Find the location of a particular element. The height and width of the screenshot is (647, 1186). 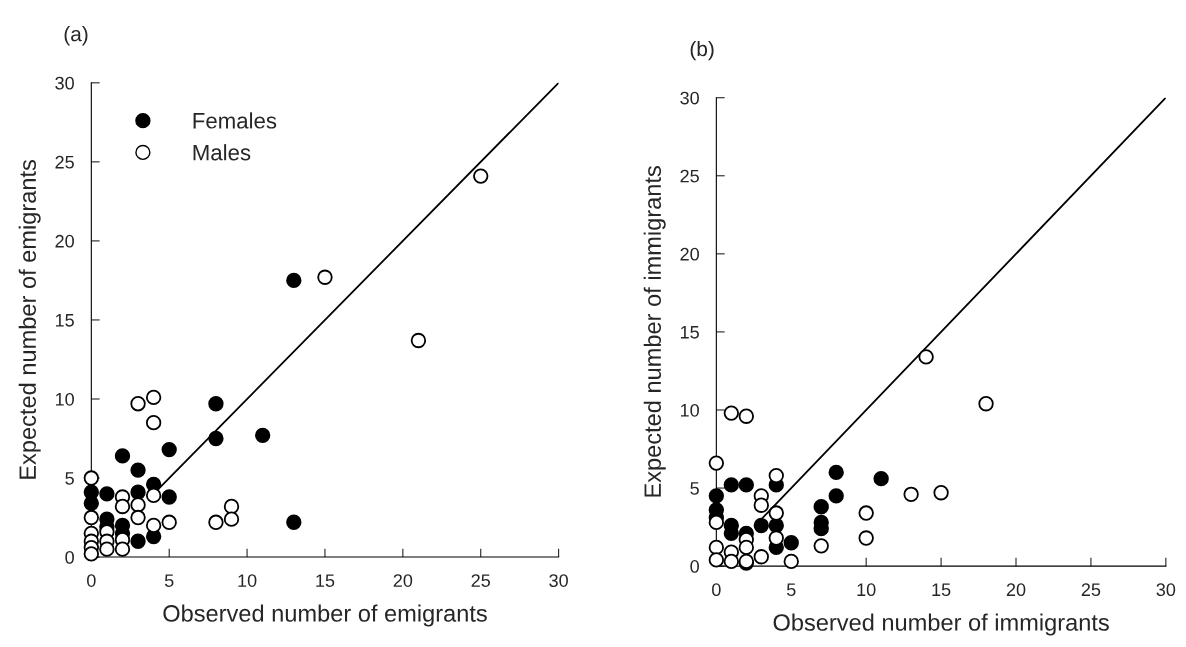

legend-label: Females is located at coordinates (235, 120).